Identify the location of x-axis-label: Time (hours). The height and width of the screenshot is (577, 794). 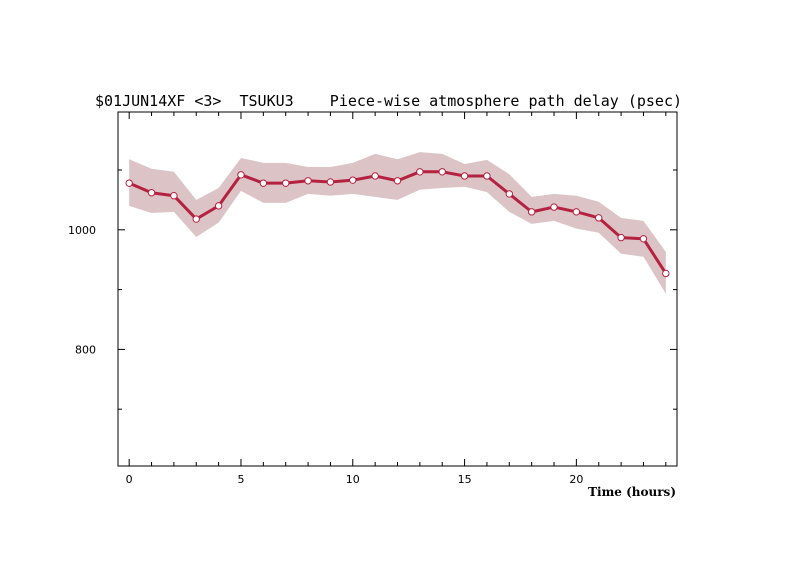
(632, 492).